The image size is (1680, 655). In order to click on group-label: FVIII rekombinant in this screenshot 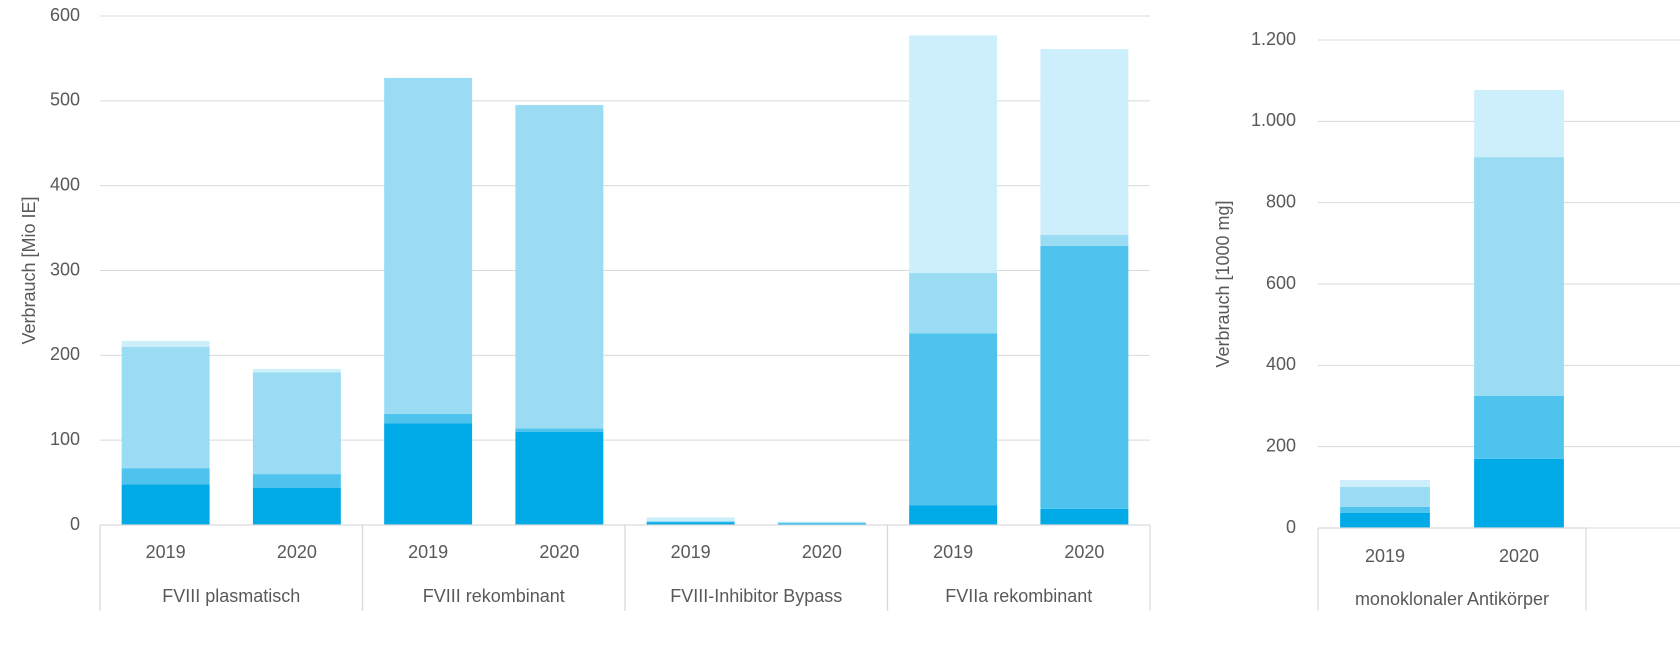, I will do `click(494, 596)`.